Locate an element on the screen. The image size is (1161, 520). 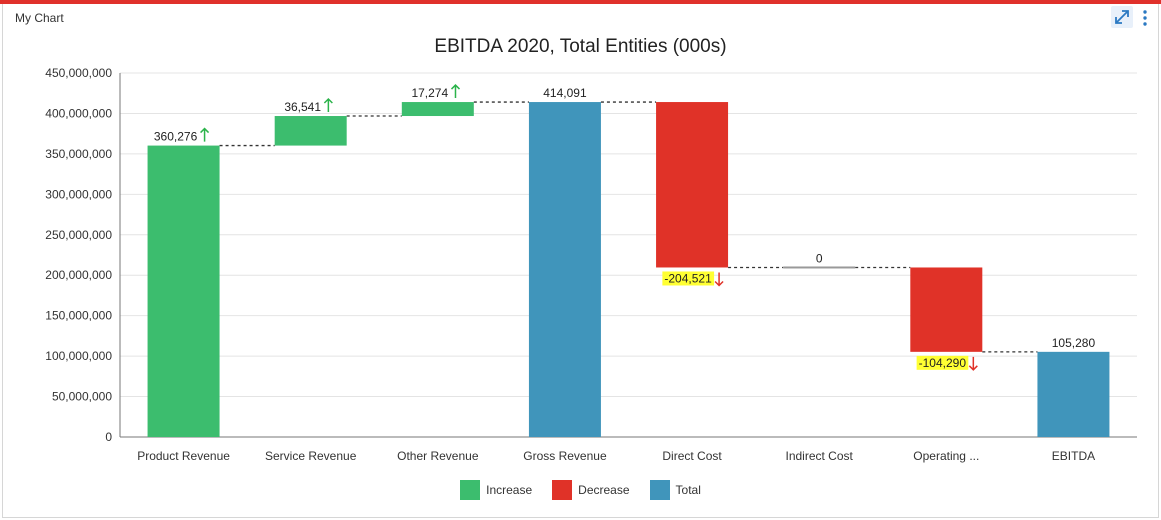
legend-label: Increase is located at coordinates (509, 490).